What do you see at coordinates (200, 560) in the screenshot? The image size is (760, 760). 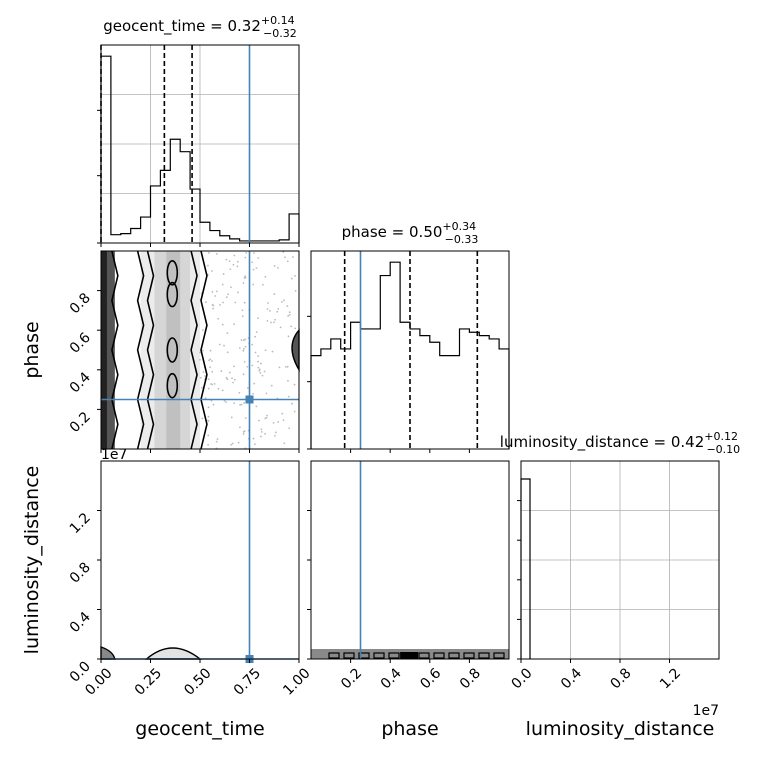 I see `panel-geocent-time-vs-luminosity-distance` at bounding box center [200, 560].